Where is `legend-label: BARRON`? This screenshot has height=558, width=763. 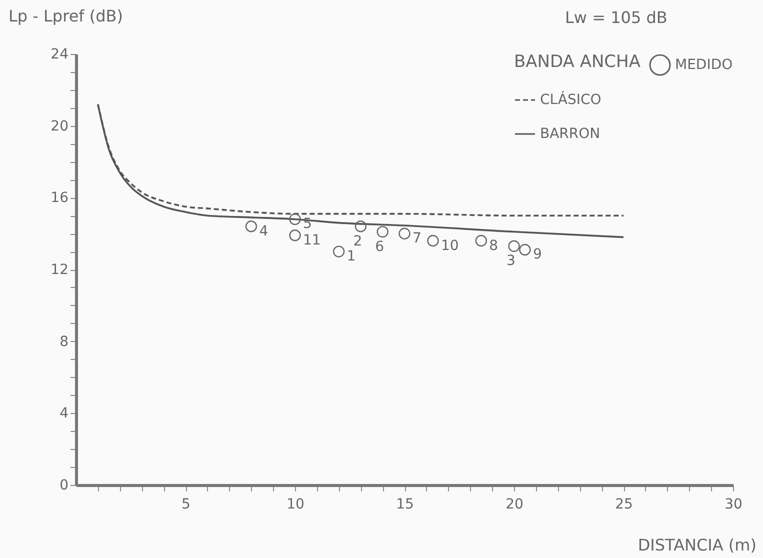 legend-label: BARRON is located at coordinates (570, 134).